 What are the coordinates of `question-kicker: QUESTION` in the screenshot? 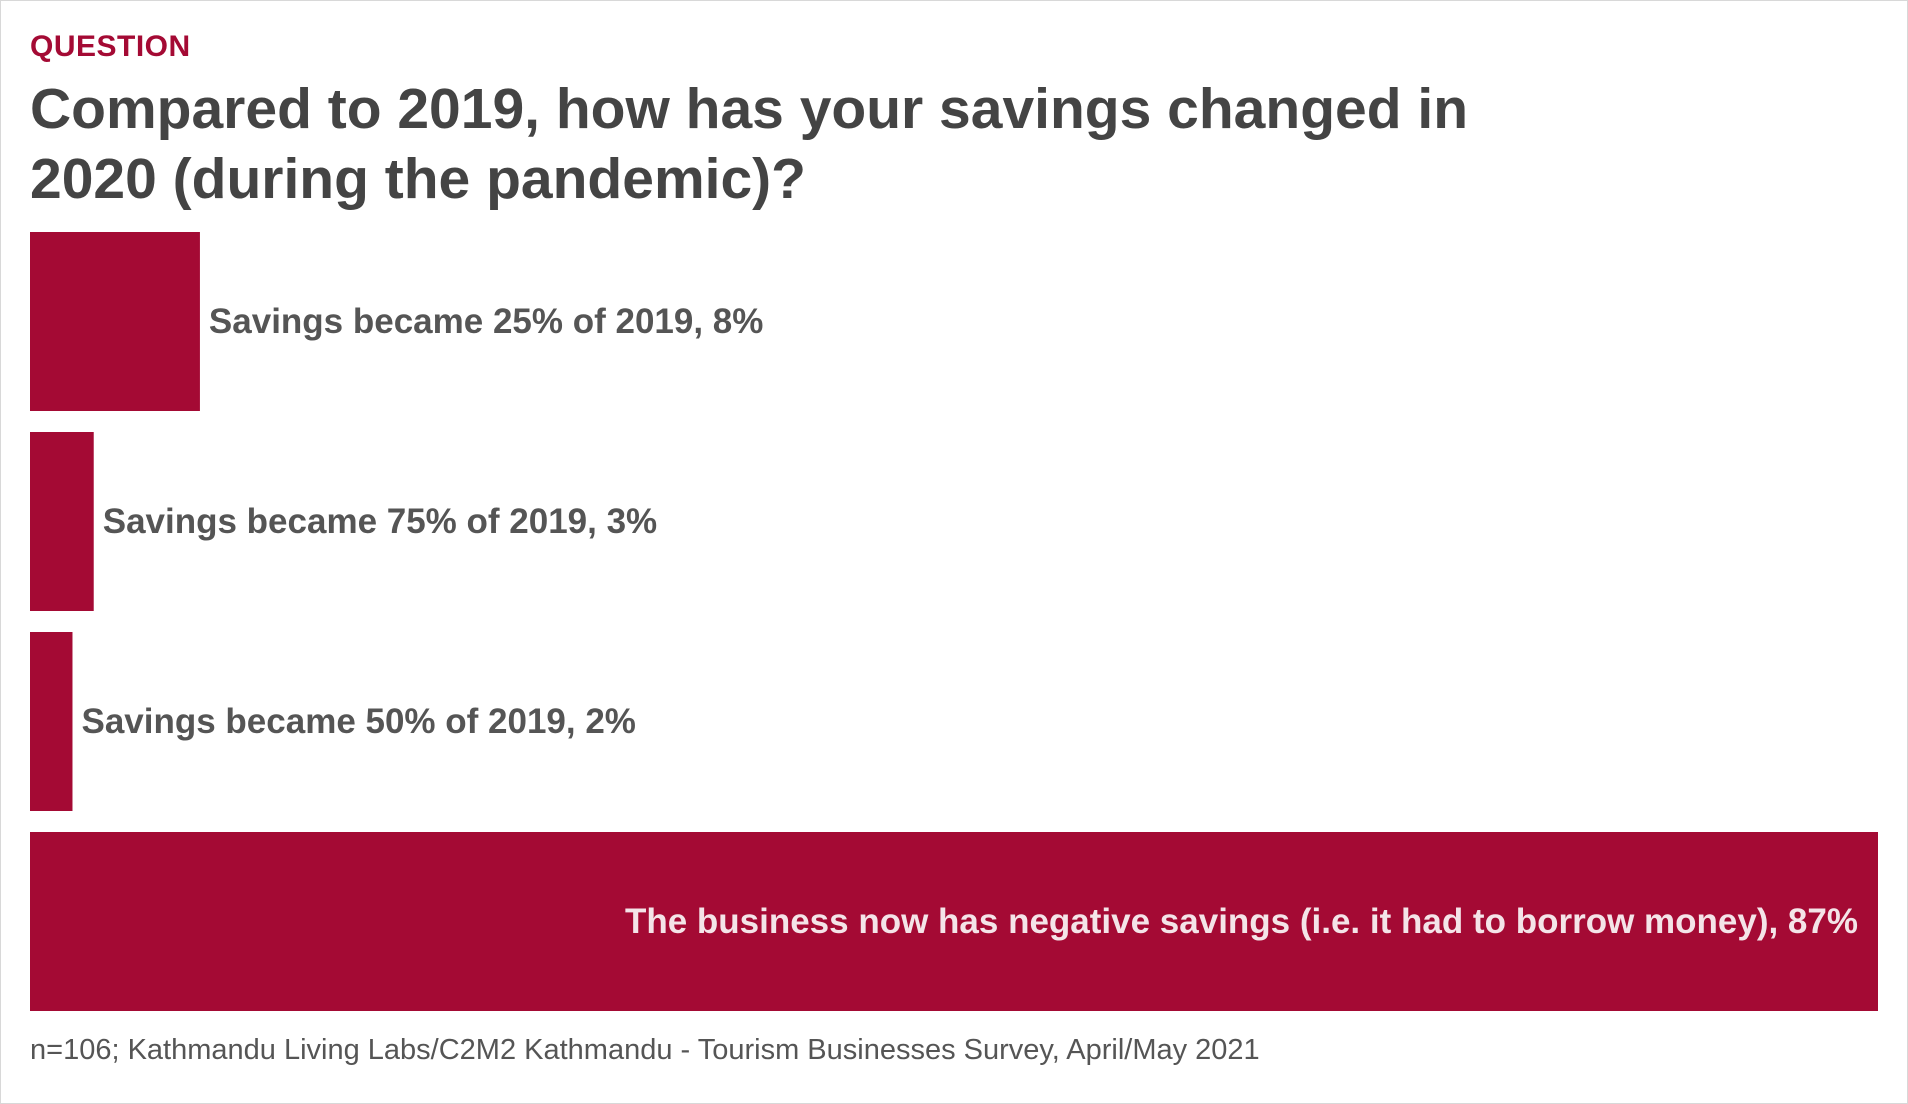 It's located at (110, 46).